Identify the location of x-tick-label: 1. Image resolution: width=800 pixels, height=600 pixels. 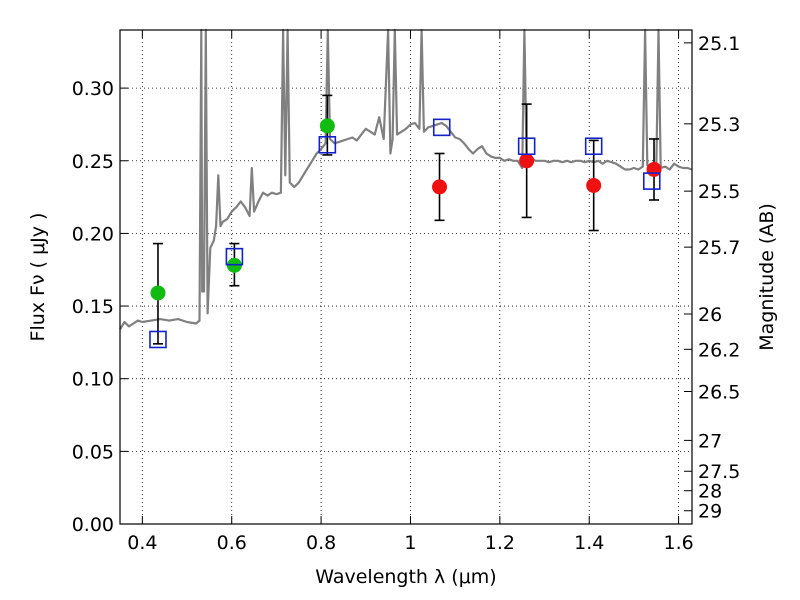
(410, 543).